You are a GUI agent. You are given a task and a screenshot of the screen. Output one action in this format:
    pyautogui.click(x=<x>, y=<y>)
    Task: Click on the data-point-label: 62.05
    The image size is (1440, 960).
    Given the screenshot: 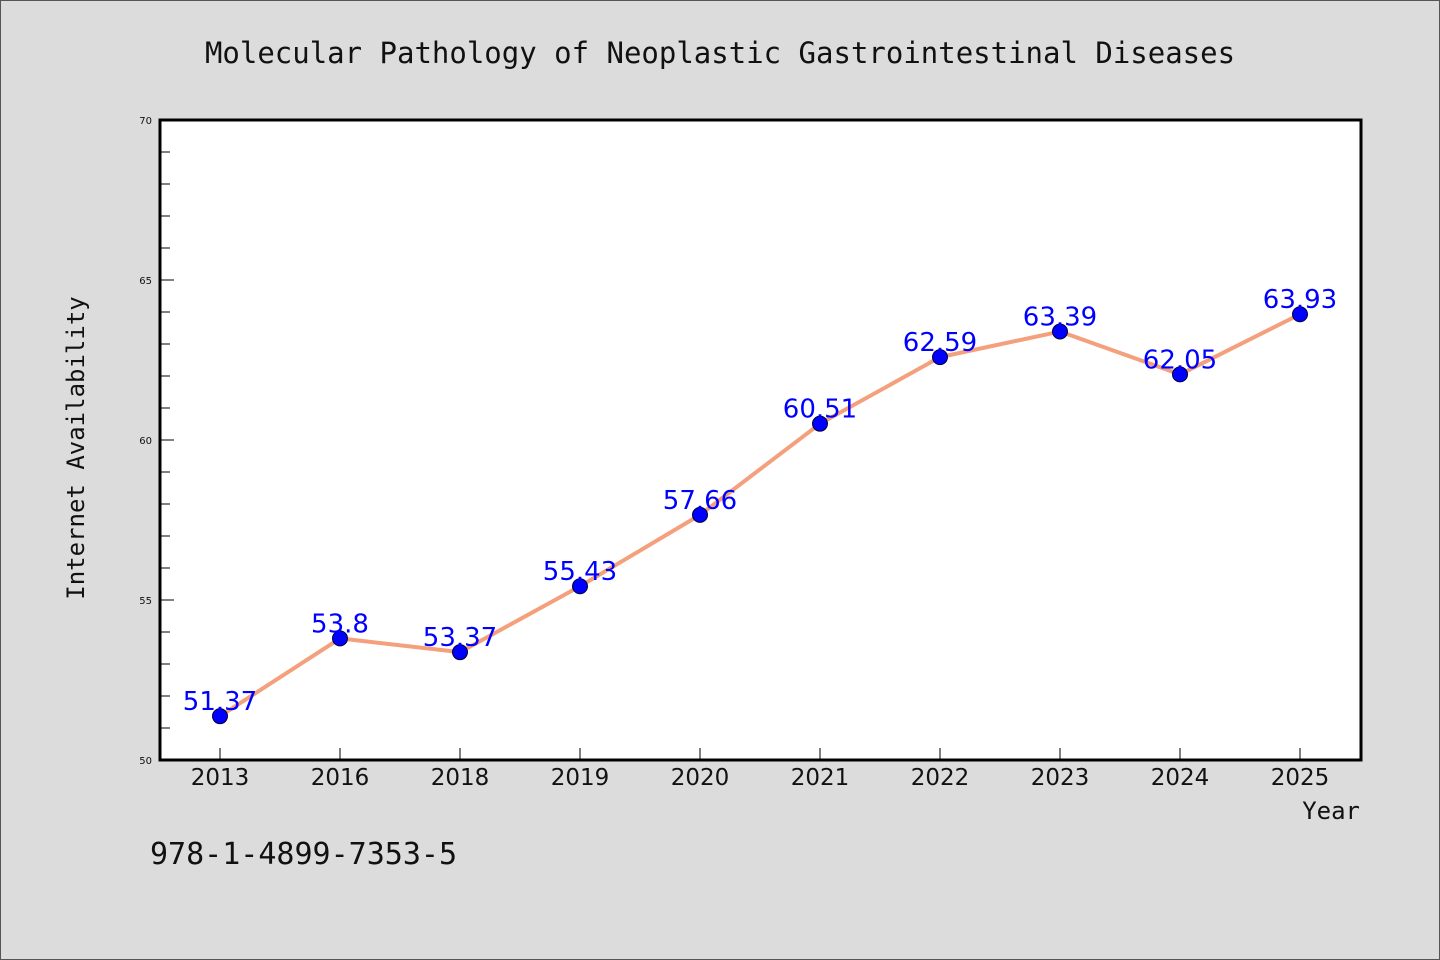 What is the action you would take?
    pyautogui.click(x=1180, y=360)
    